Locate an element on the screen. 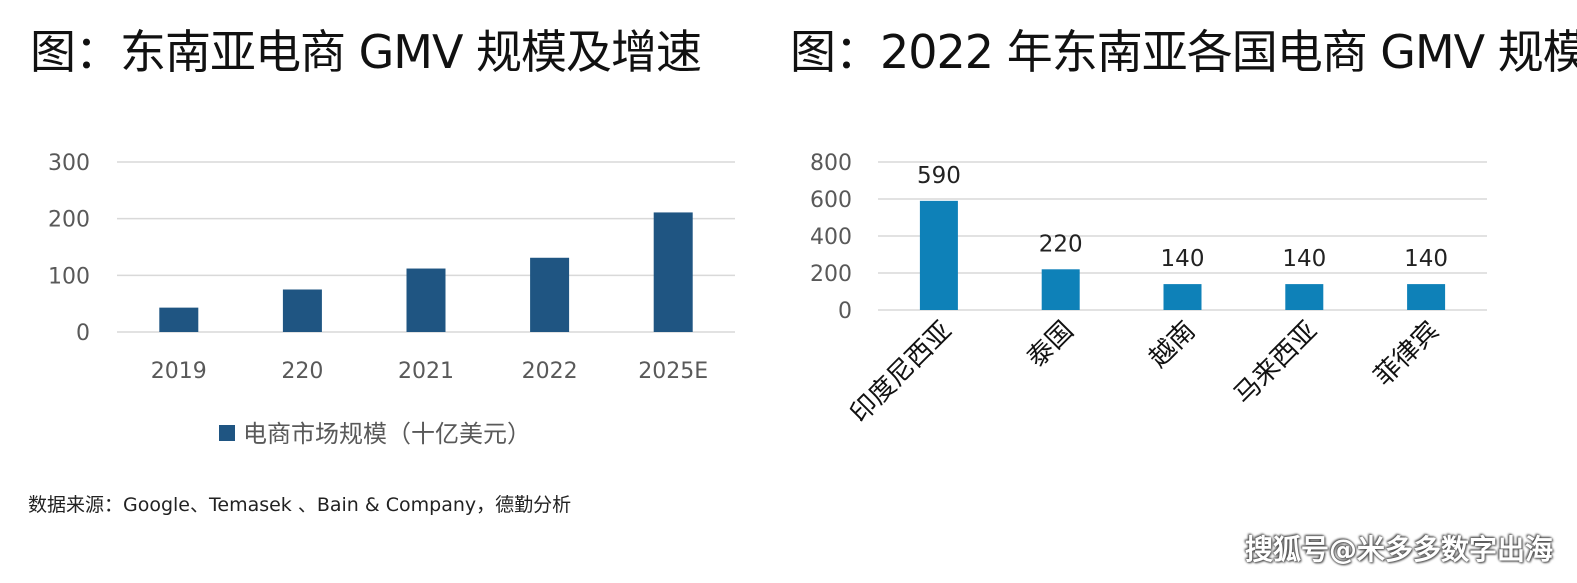 This screenshot has height=583, width=1577. right-data-label: 220 is located at coordinates (1061, 244).